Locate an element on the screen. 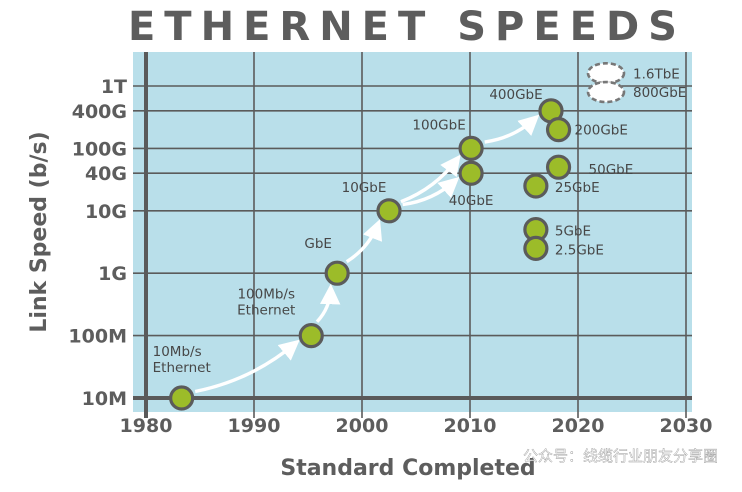 The height and width of the screenshot is (492, 742). point-label: 100GbE is located at coordinates (438, 125).